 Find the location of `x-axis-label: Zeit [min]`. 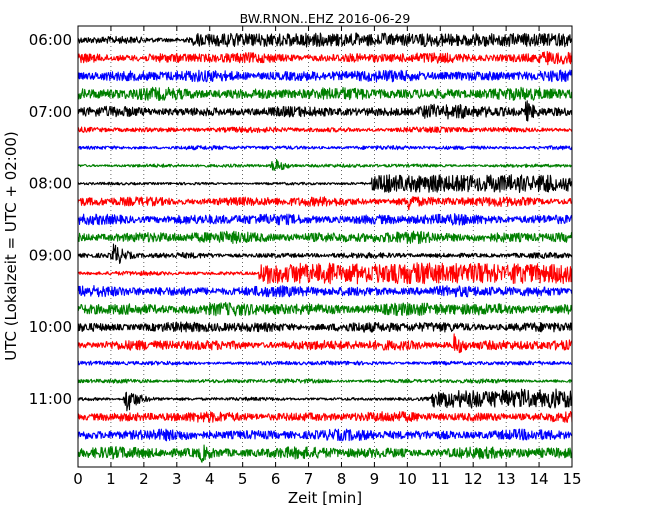

x-axis-label: Zeit [min] is located at coordinates (325, 498).